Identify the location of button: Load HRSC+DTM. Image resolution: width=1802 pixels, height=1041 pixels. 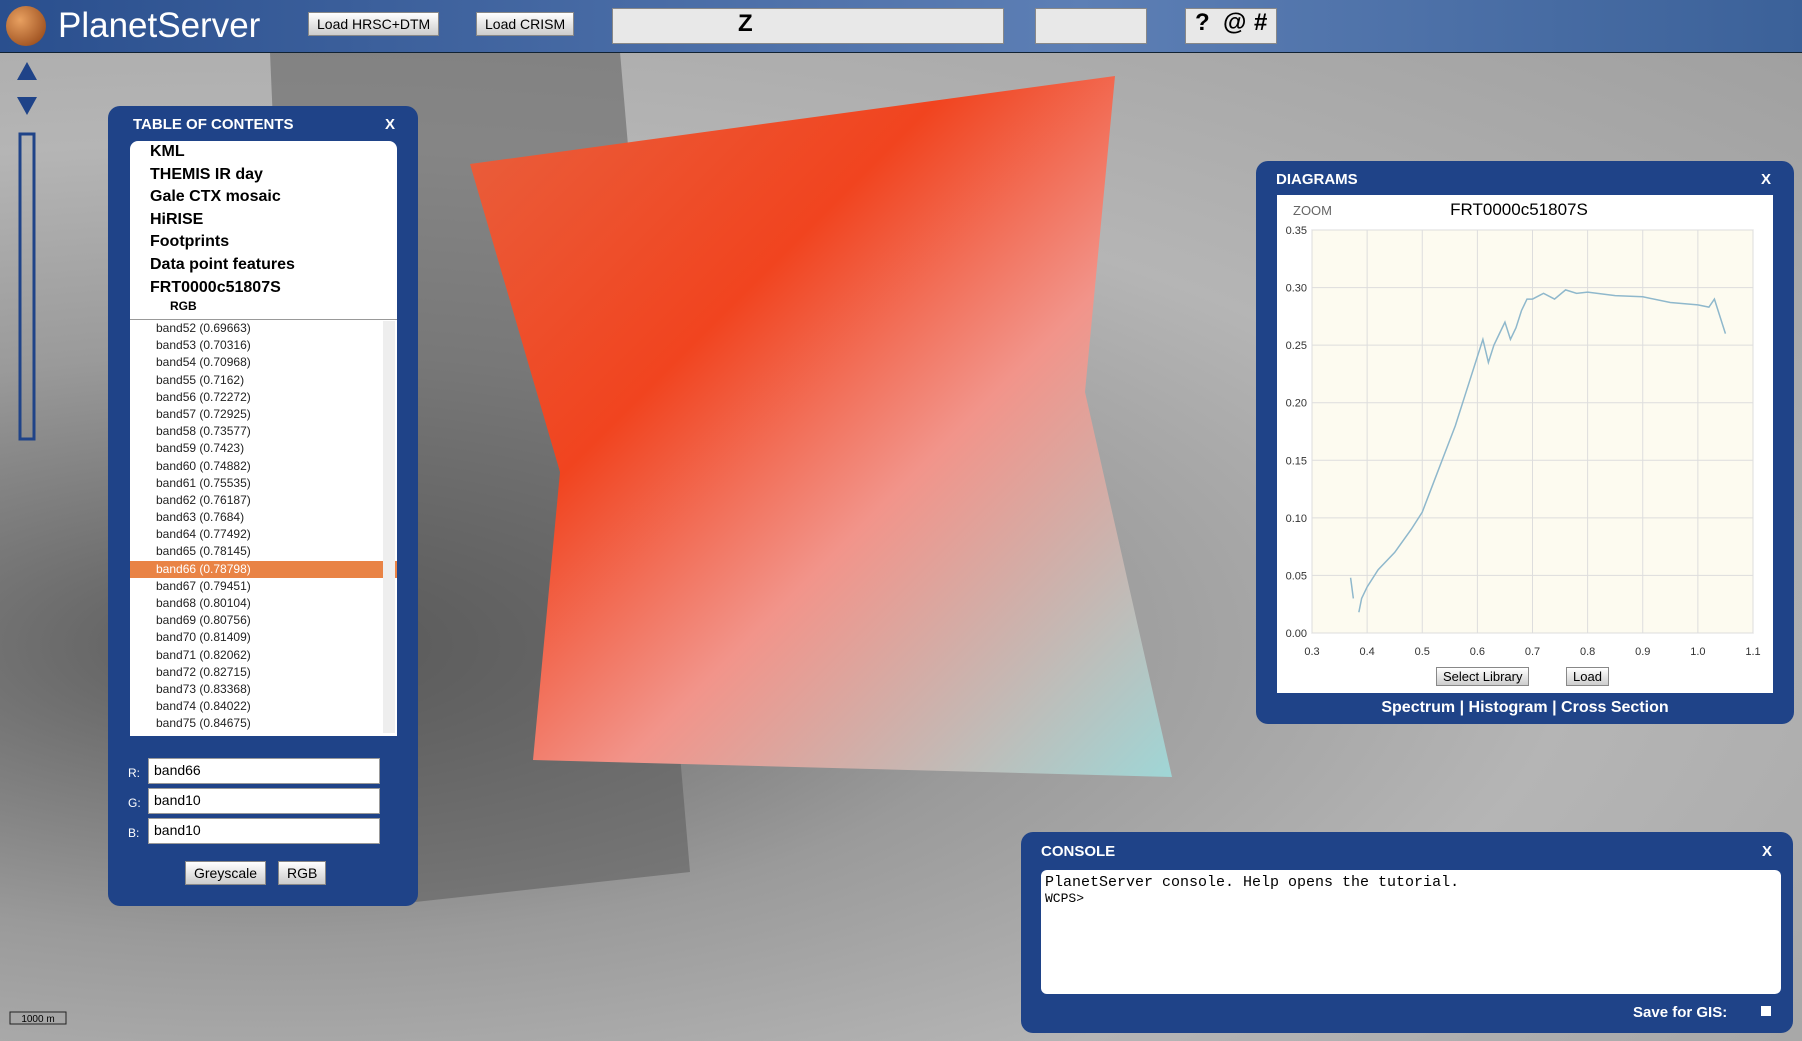
(374, 24).